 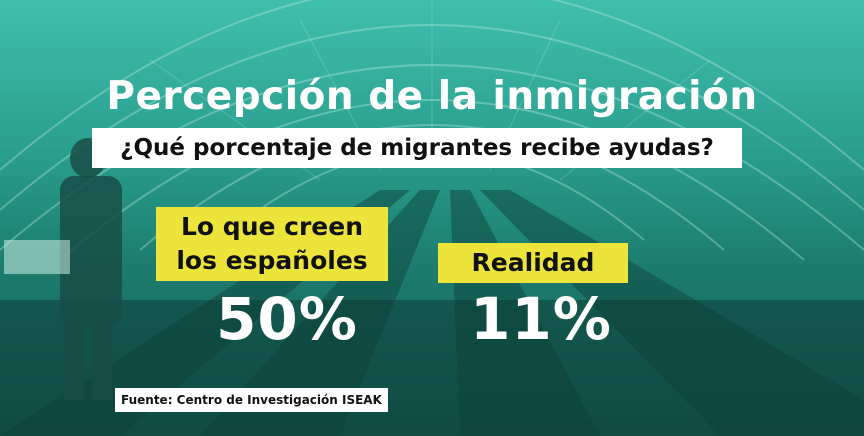 I want to click on perception-value: 50%, so click(x=287, y=319).